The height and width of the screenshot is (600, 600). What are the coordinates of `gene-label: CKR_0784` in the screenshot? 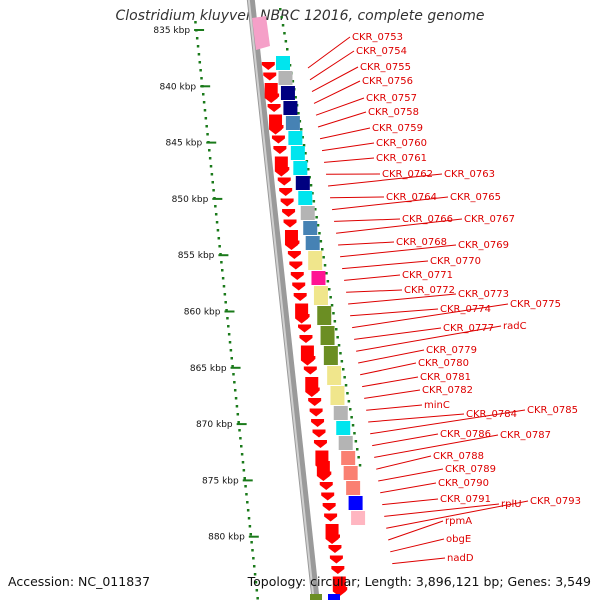 It's located at (491, 414).